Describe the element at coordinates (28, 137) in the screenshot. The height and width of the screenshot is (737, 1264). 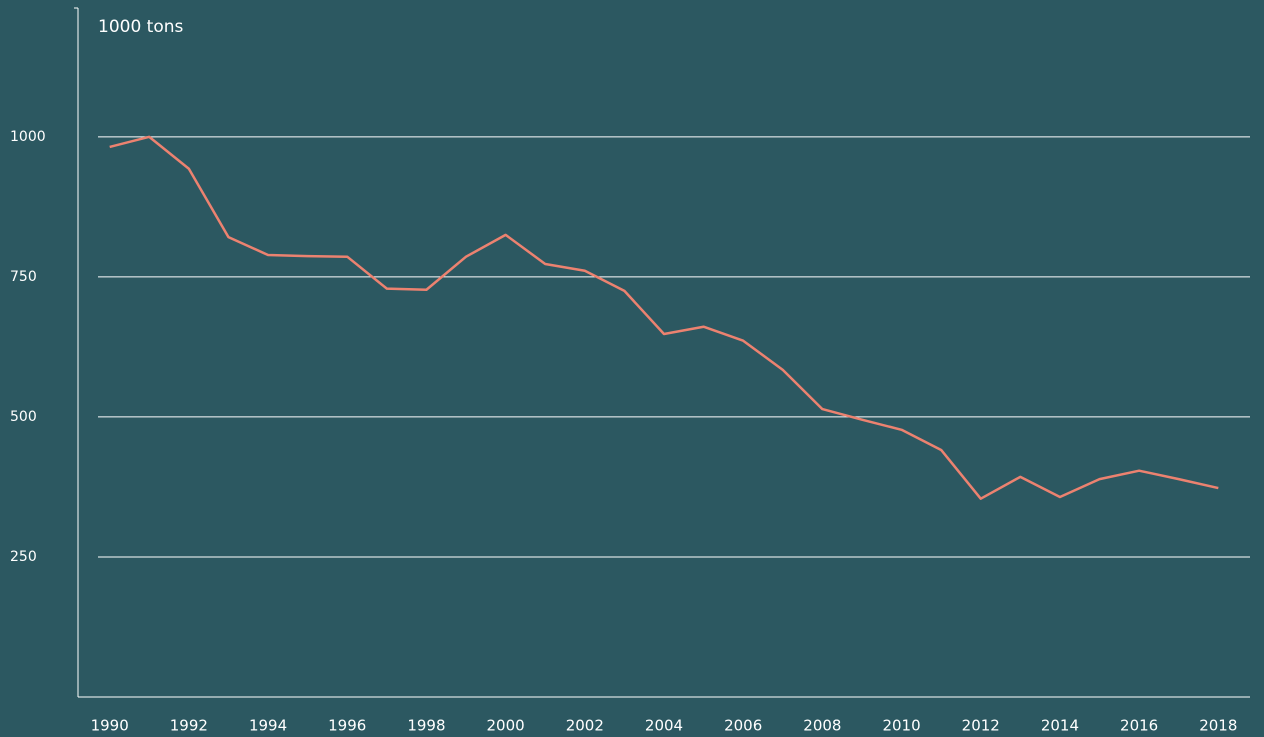
I see `y-tick-label: 1000` at that location.